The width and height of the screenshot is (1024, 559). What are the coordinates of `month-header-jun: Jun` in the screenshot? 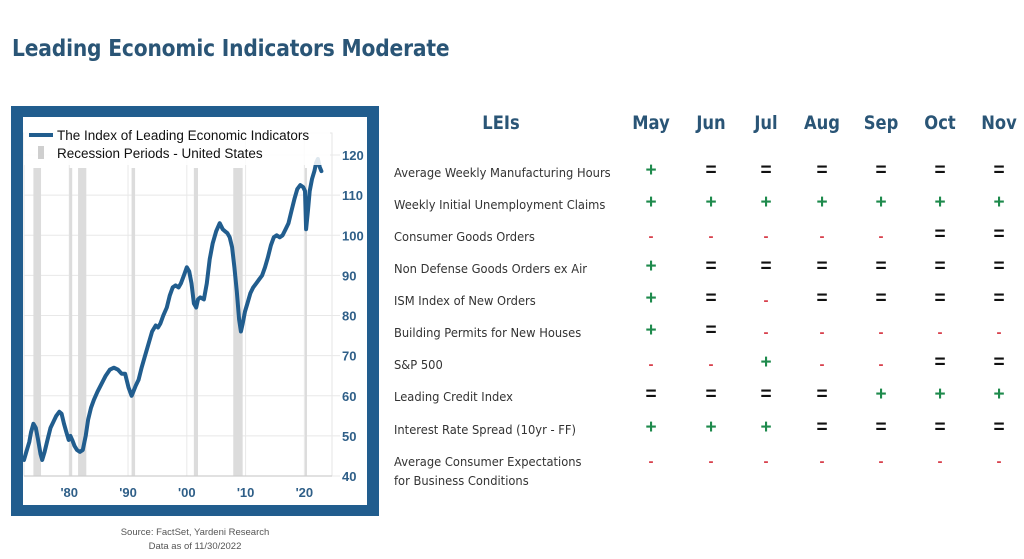 It's located at (711, 123).